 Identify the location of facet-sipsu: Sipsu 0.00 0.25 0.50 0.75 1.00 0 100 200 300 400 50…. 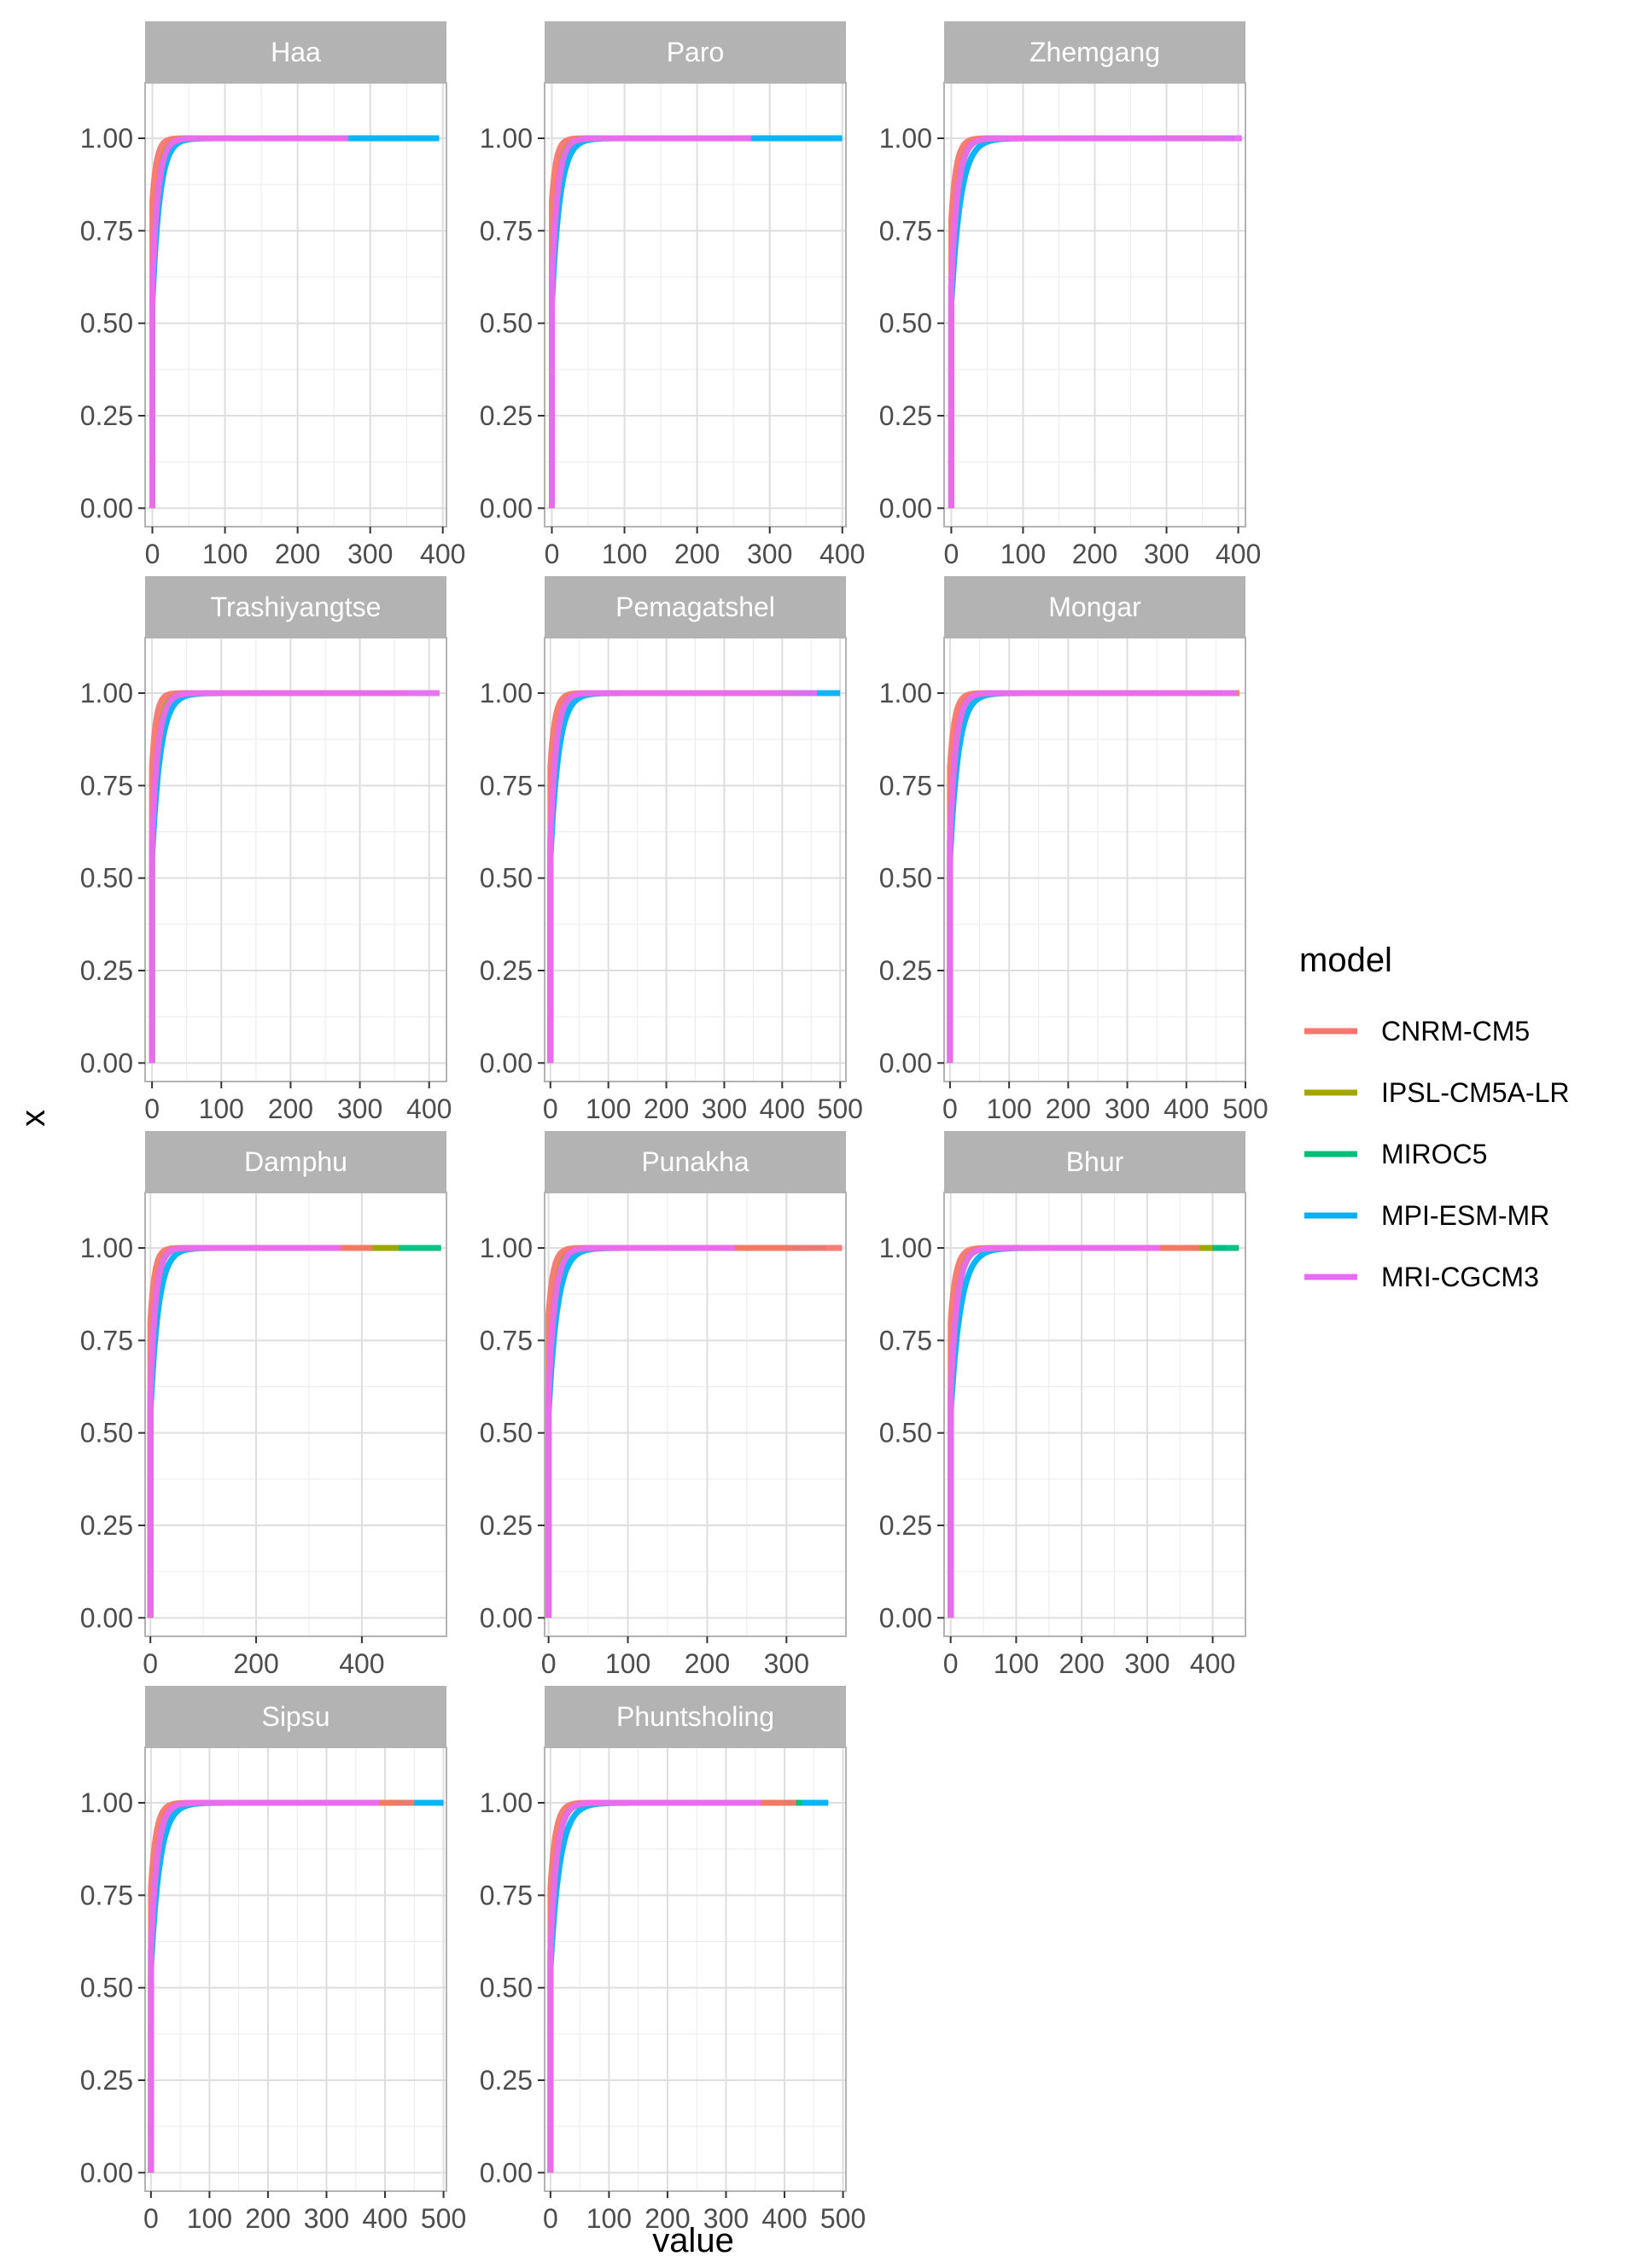
(273, 1960).